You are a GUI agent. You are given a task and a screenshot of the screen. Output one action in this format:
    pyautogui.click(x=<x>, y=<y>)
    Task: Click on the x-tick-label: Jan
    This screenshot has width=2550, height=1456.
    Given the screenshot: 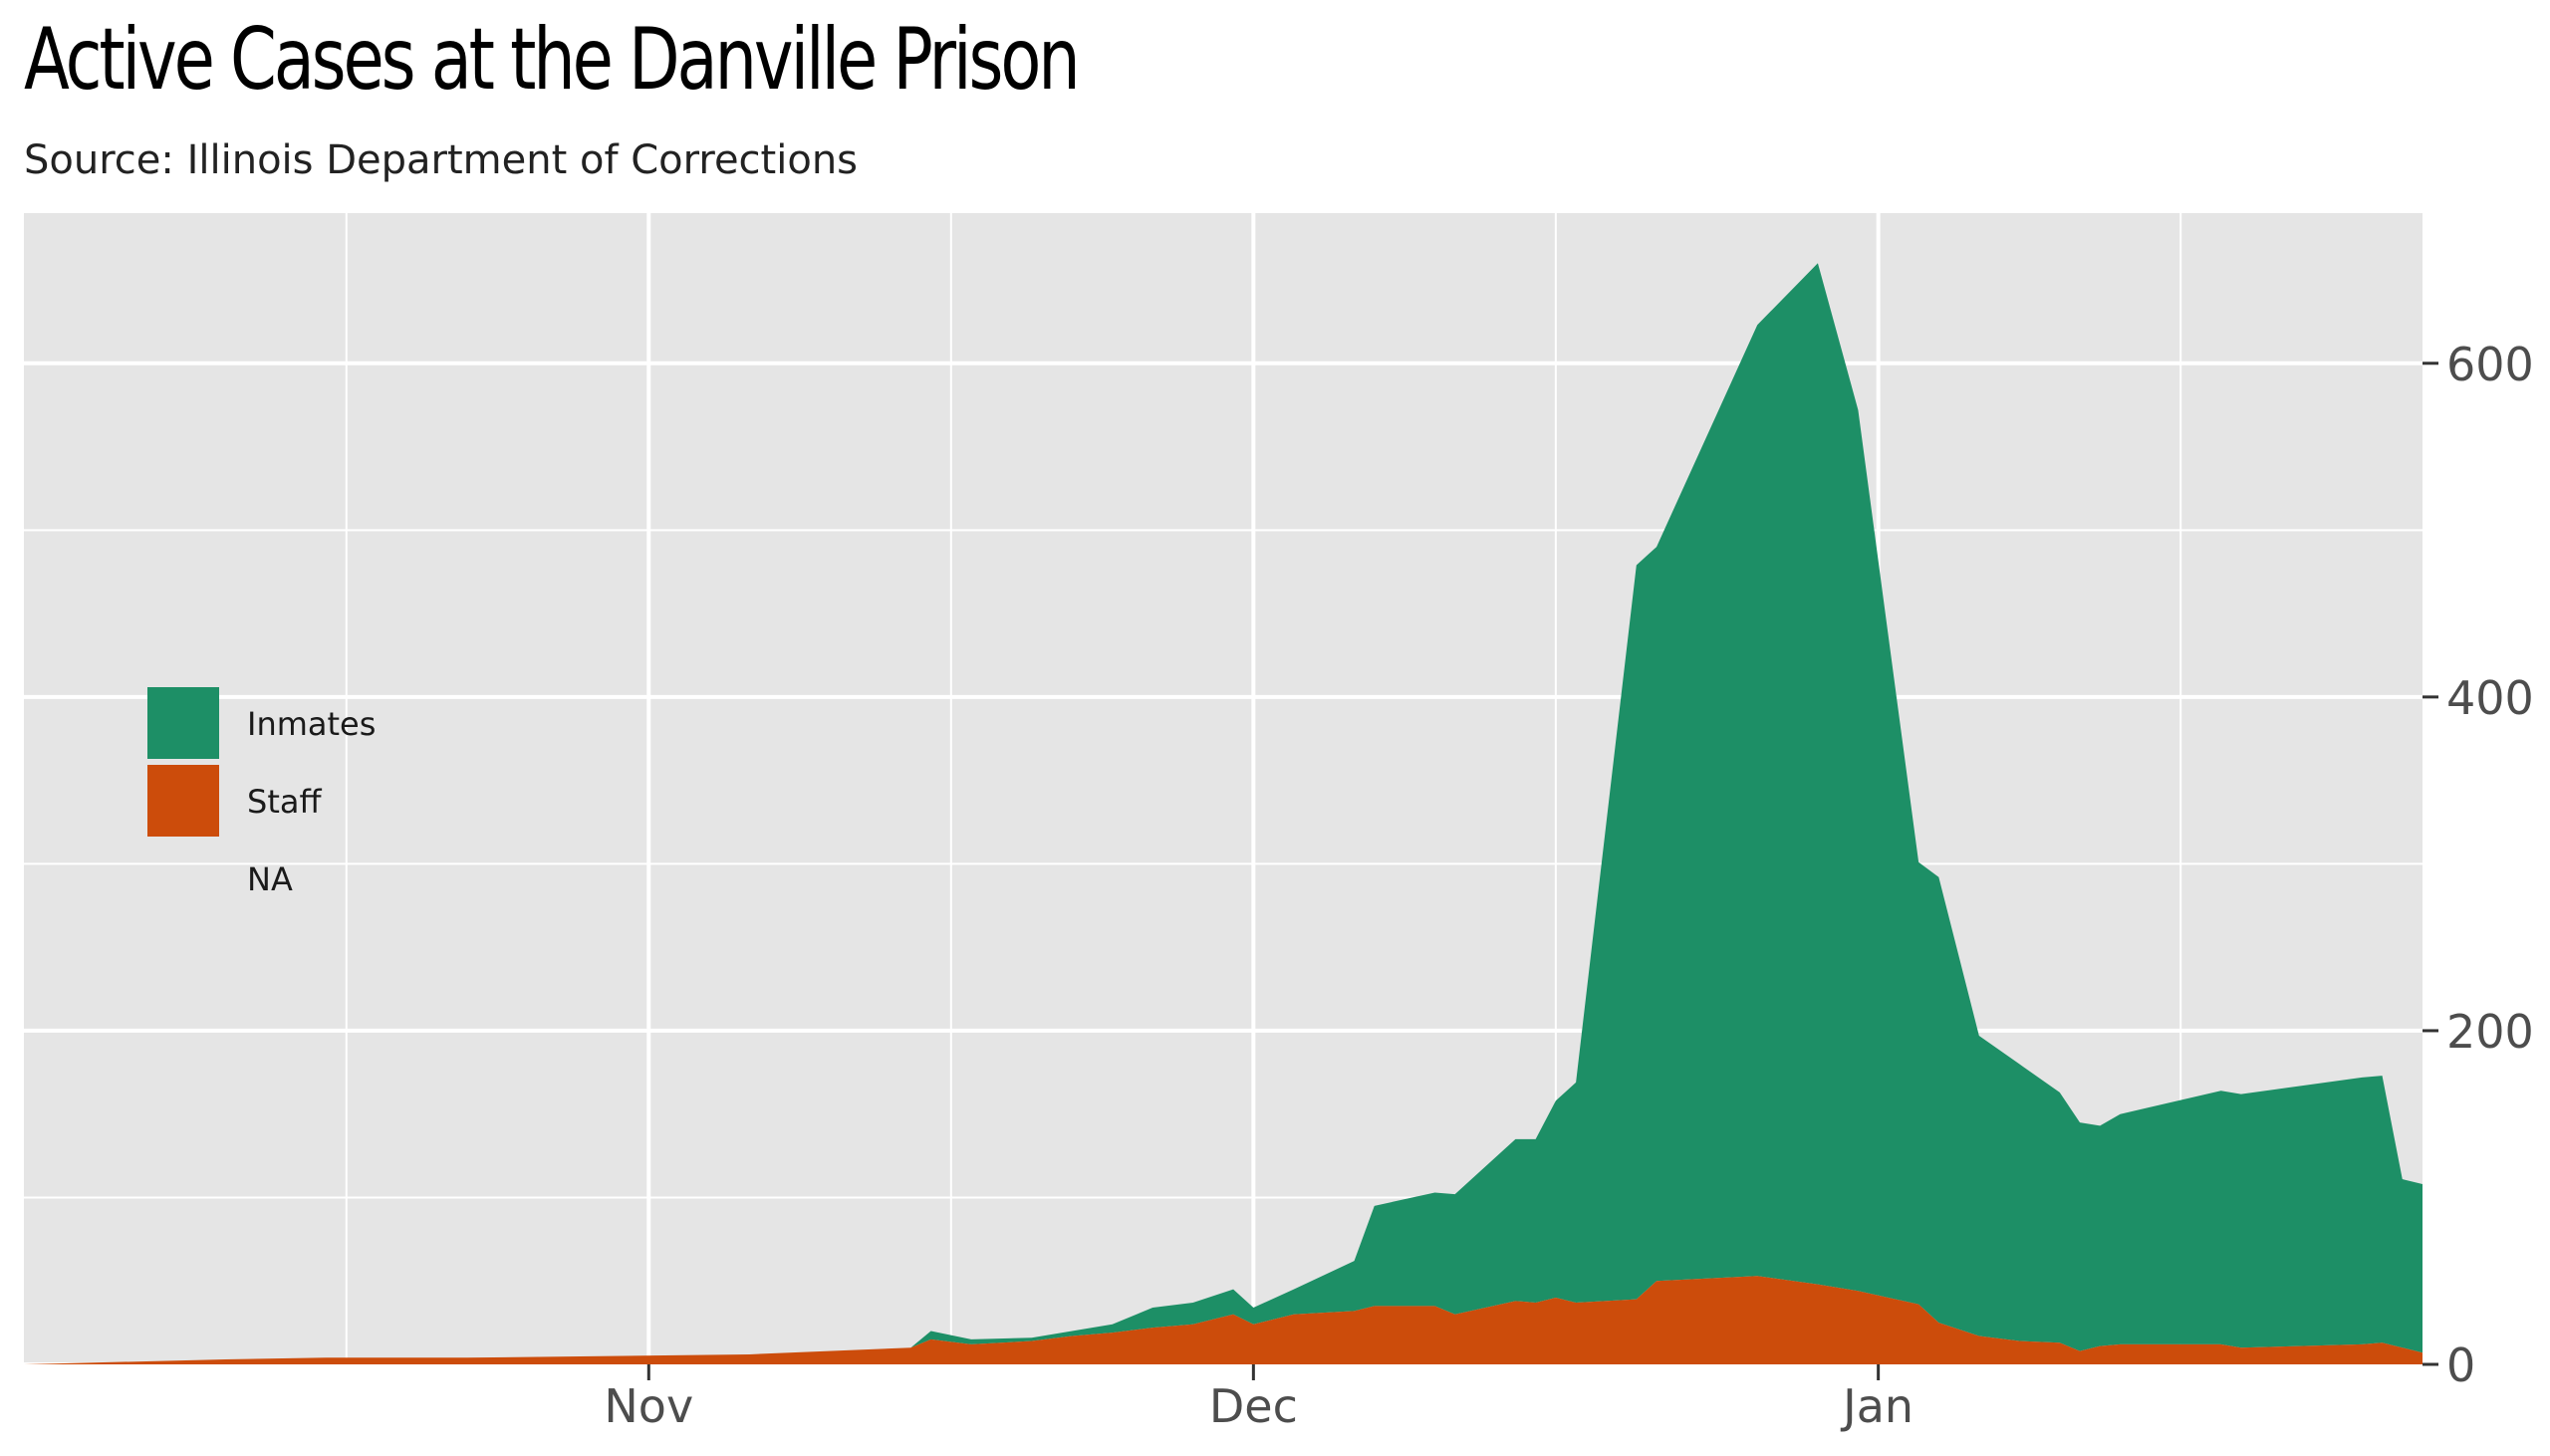 What is the action you would take?
    pyautogui.click(x=1876, y=1406)
    